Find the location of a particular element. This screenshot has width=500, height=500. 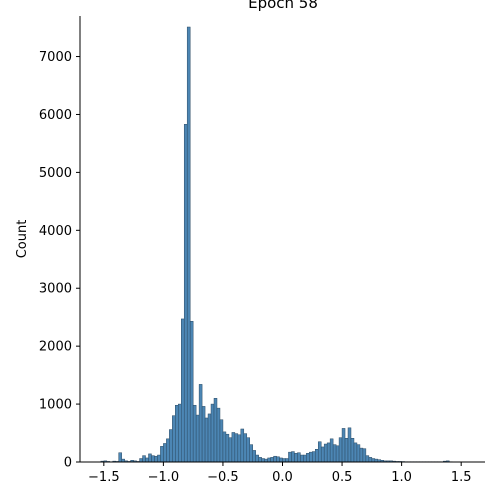

y-tick-label: 1000 is located at coordinates (55, 405).